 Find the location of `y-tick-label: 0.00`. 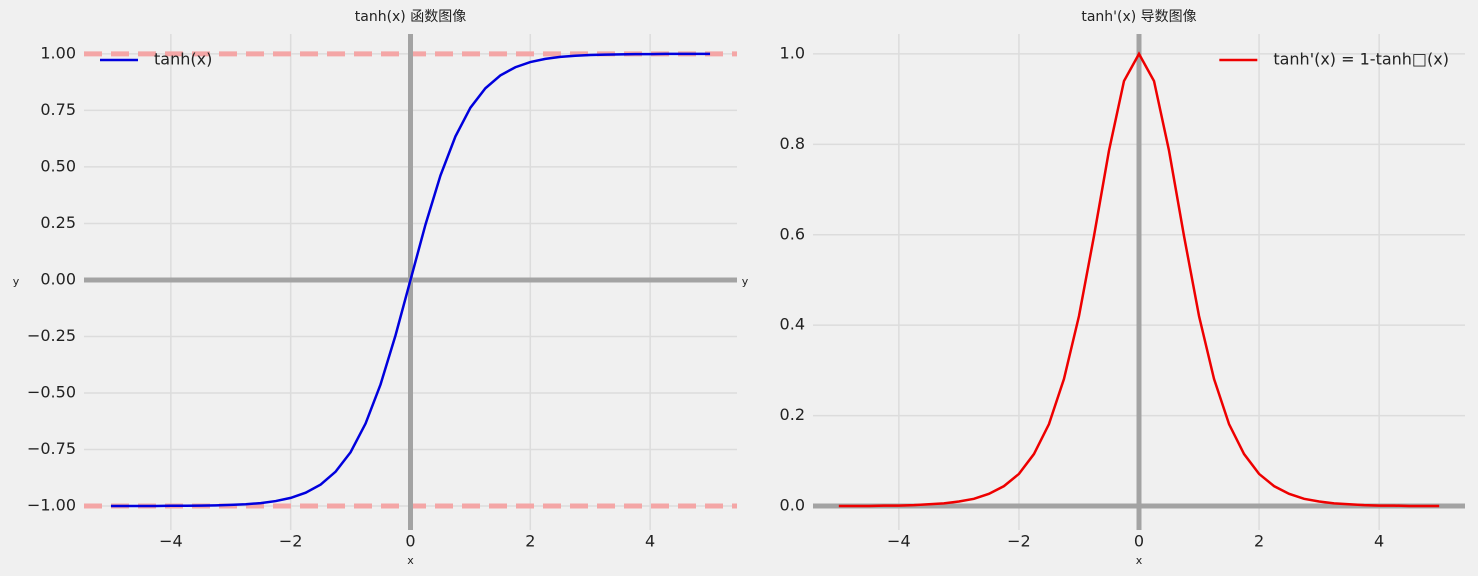

y-tick-label: 0.00 is located at coordinates (58, 278).